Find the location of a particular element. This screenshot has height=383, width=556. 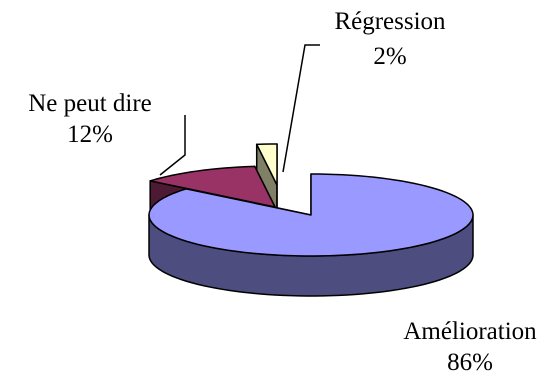

leader-line-regression is located at coordinates (301, 108).